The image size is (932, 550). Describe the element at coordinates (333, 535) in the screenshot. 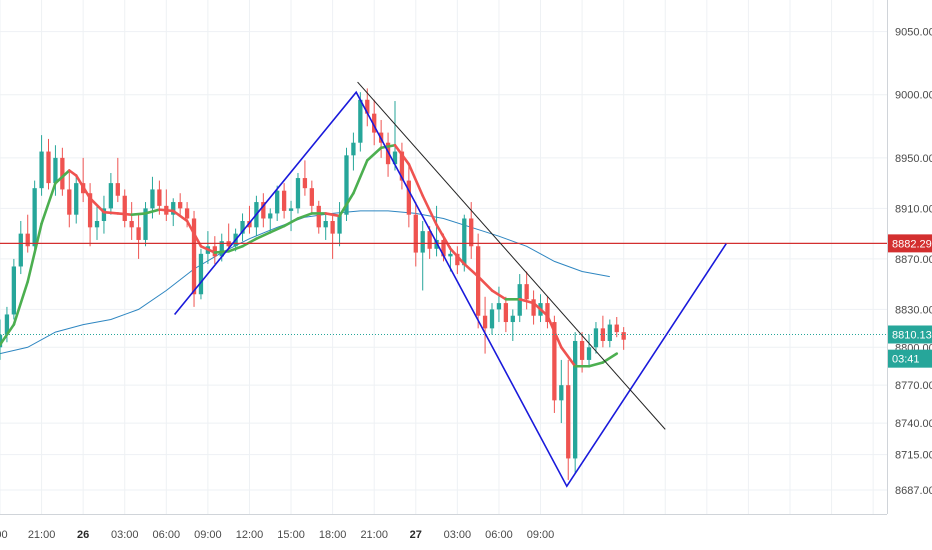

I see `time-tick-label: 18:00` at that location.